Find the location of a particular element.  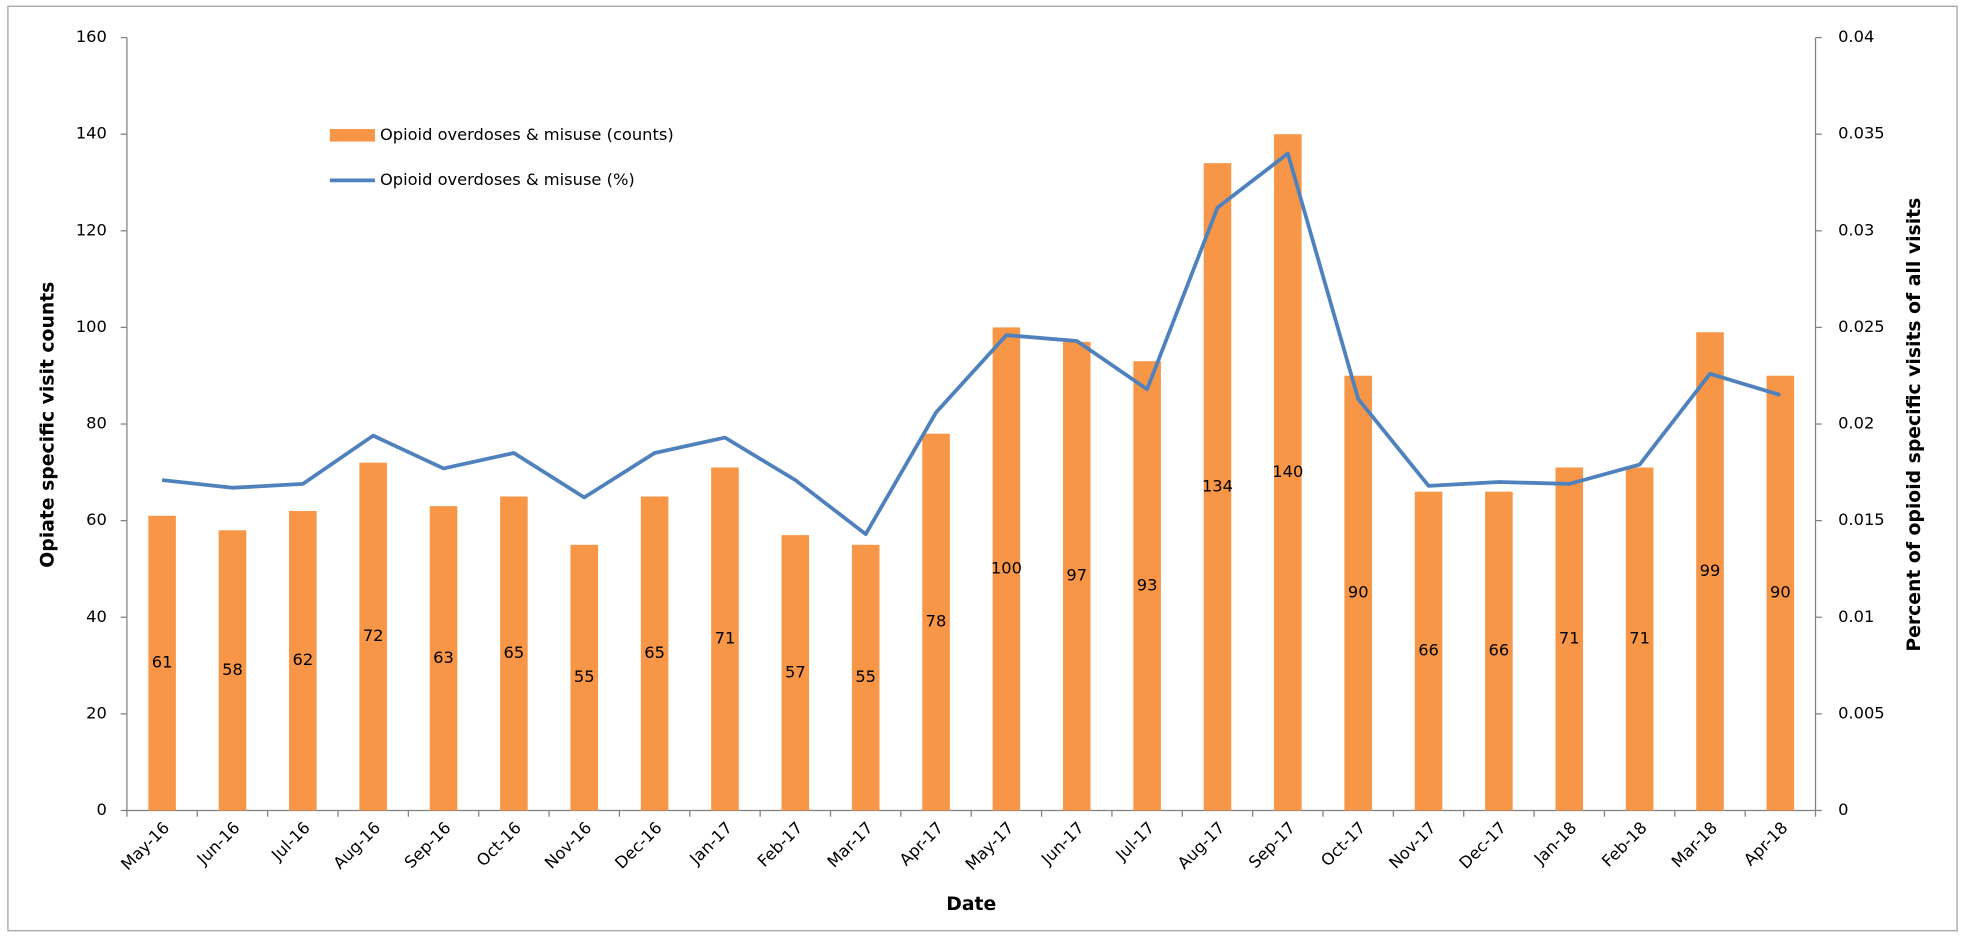

y-tick-label: 80 is located at coordinates (96, 423).